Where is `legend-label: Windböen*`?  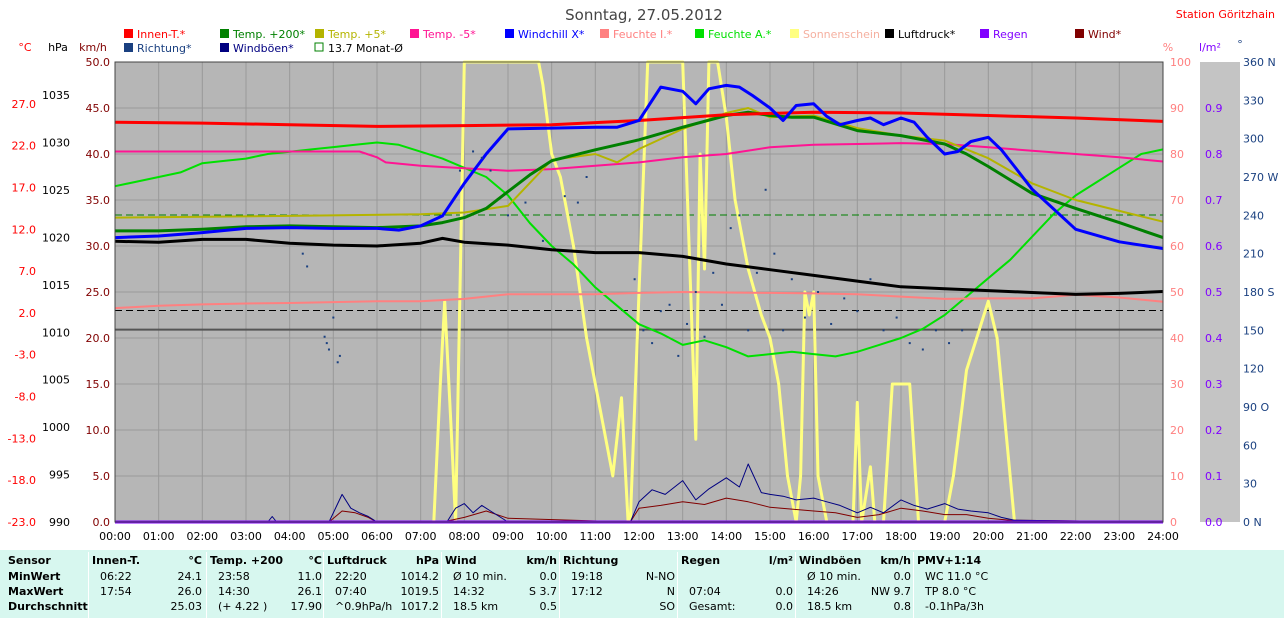
legend-label: Windböen* is located at coordinates (263, 48).